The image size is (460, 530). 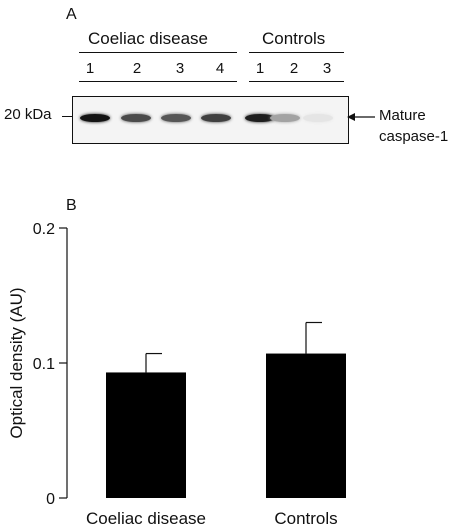 I want to click on group-underline-controls, so click(x=296, y=52).